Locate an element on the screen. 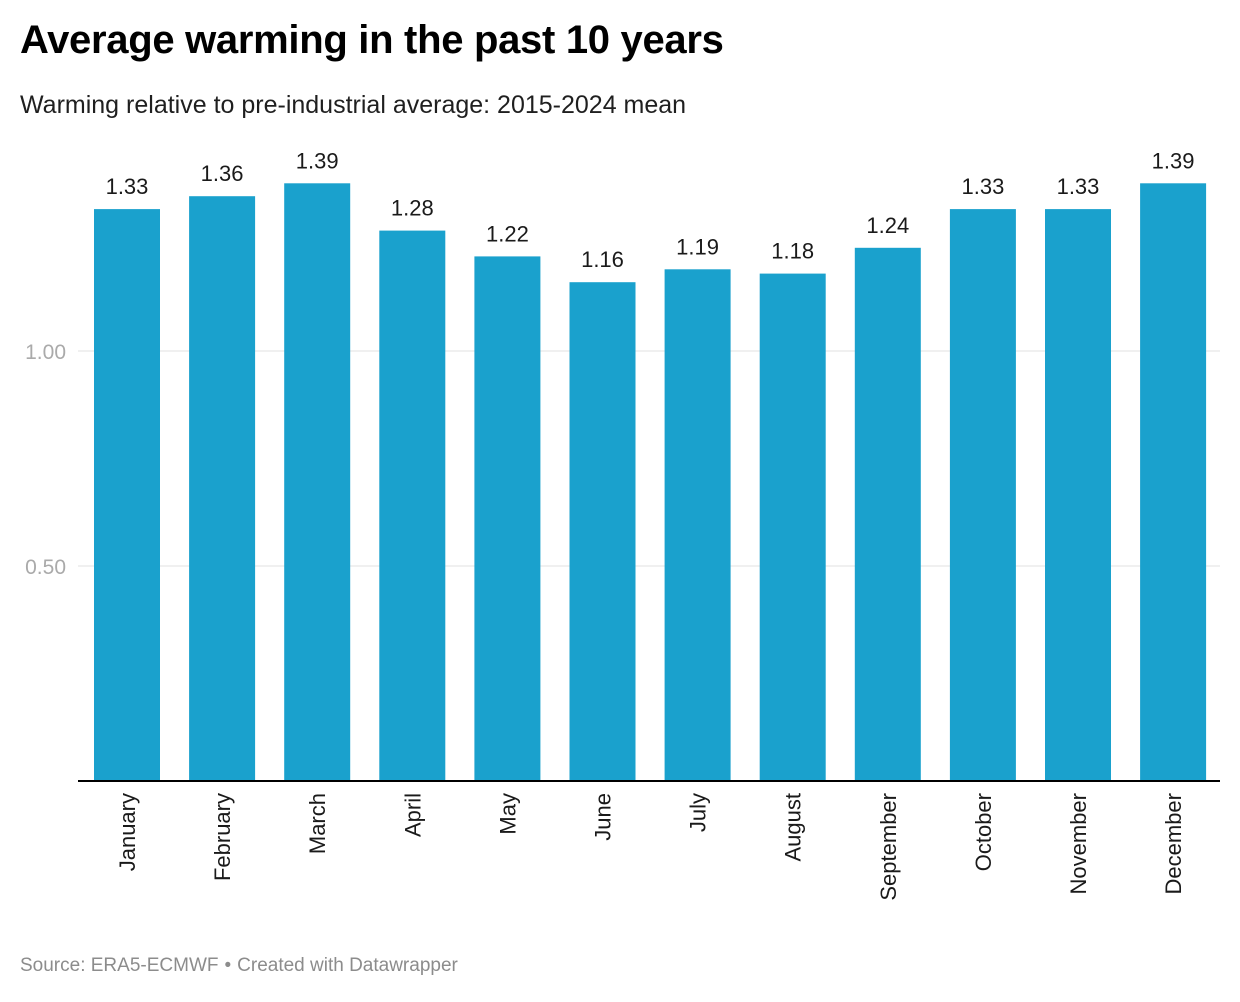 The height and width of the screenshot is (1002, 1240). chart-title: Average warming in the past 10 years is located at coordinates (372, 40).